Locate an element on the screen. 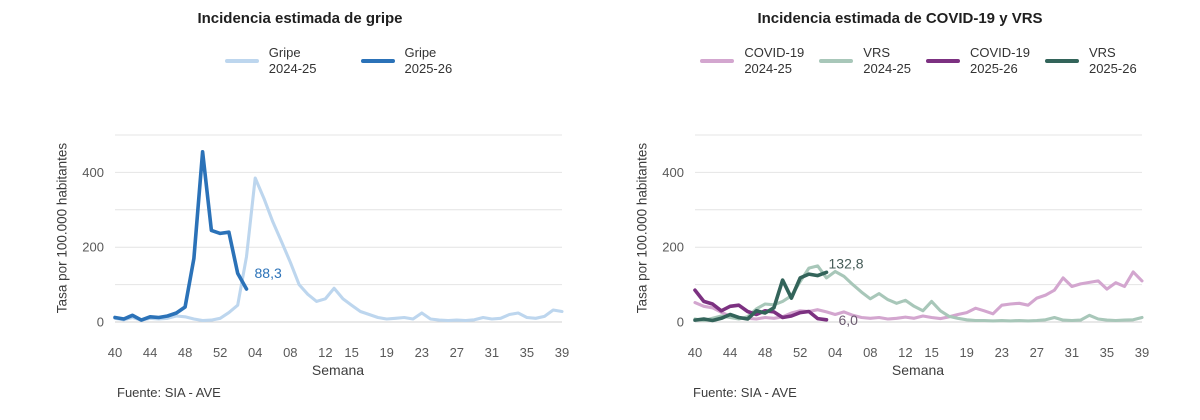  legend-item-gripe-2024-25: Gripe 2024-25 is located at coordinates (270, 61).